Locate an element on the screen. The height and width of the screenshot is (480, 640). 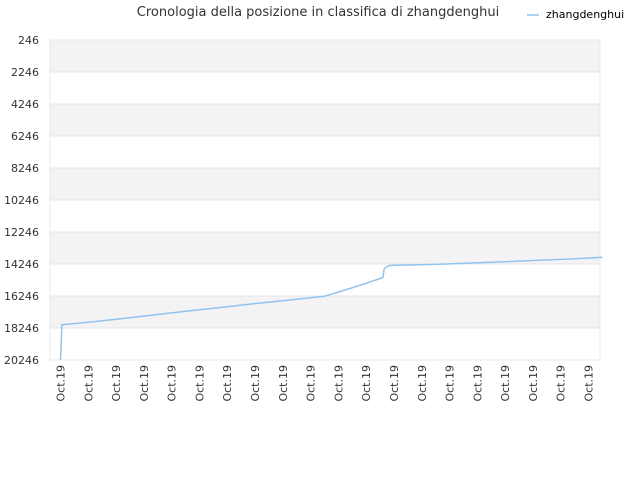
y-tick-label: 18246 is located at coordinates (21, 328).